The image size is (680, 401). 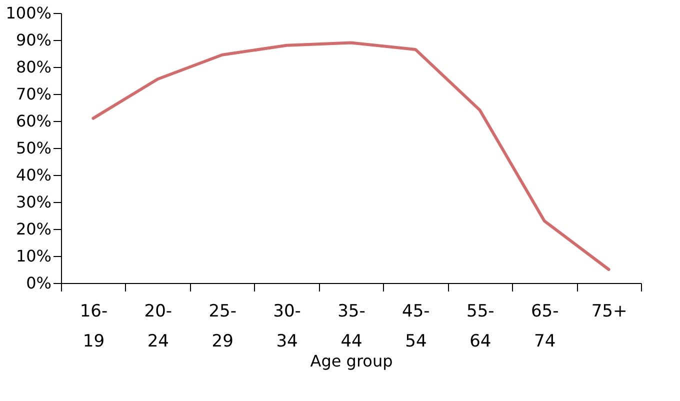 What do you see at coordinates (609, 312) in the screenshot?
I see `x-tick-label: 75+` at bounding box center [609, 312].